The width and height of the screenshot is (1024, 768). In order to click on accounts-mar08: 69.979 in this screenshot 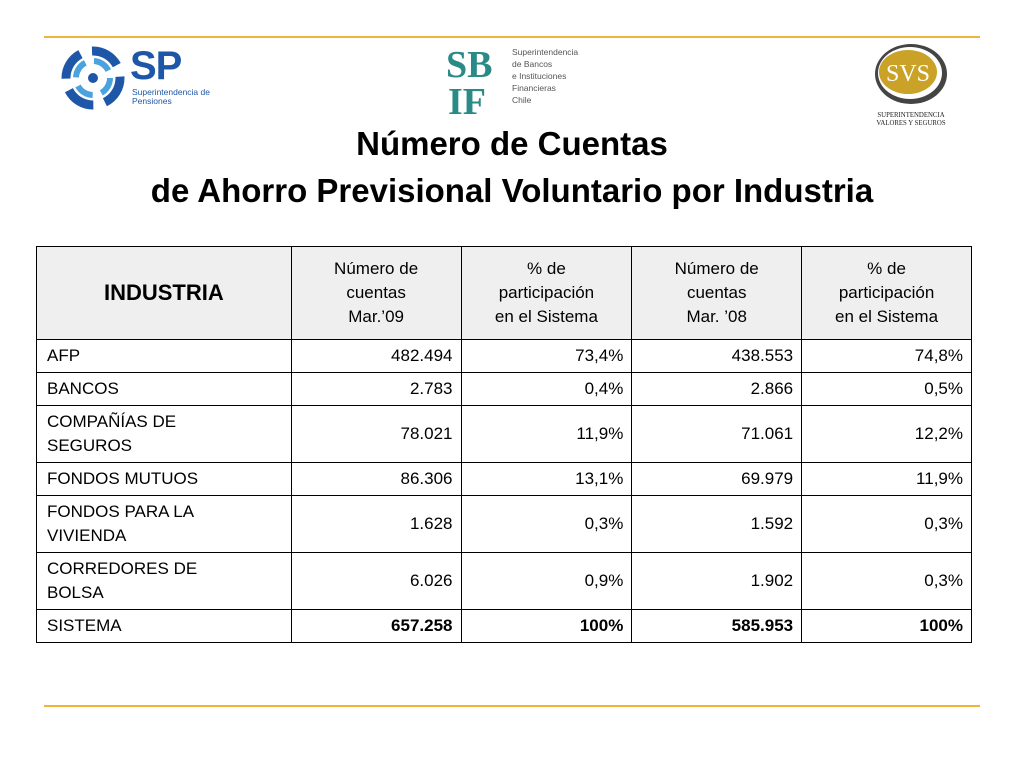, I will do `click(717, 479)`.